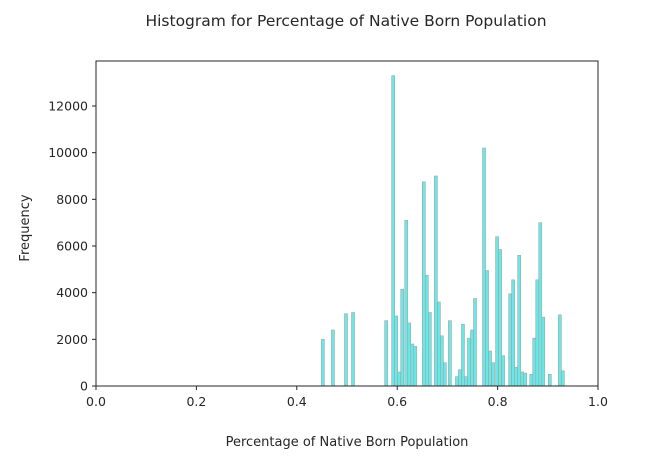 The width and height of the screenshot is (652, 472). Describe the element at coordinates (196, 401) in the screenshot. I see `x-tick-label: 0.2` at that location.